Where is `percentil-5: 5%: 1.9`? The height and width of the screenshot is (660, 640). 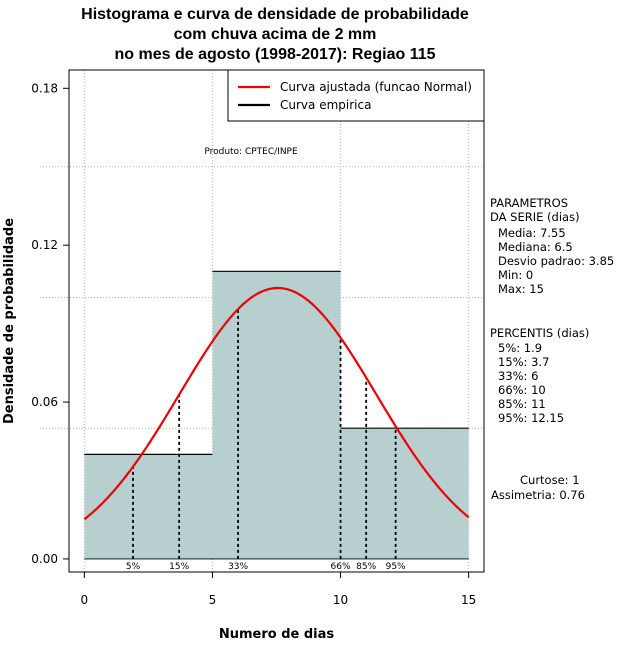
percentil-5: 5%: 1.9 is located at coordinates (520, 348).